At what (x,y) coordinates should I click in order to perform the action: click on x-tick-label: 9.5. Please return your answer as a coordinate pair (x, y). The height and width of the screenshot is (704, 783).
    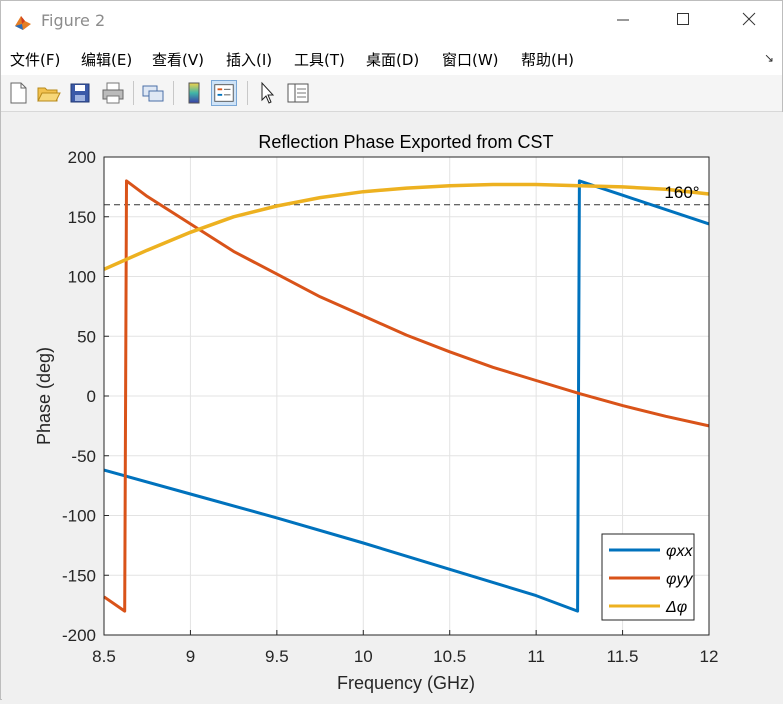
    Looking at the image, I should click on (277, 656).